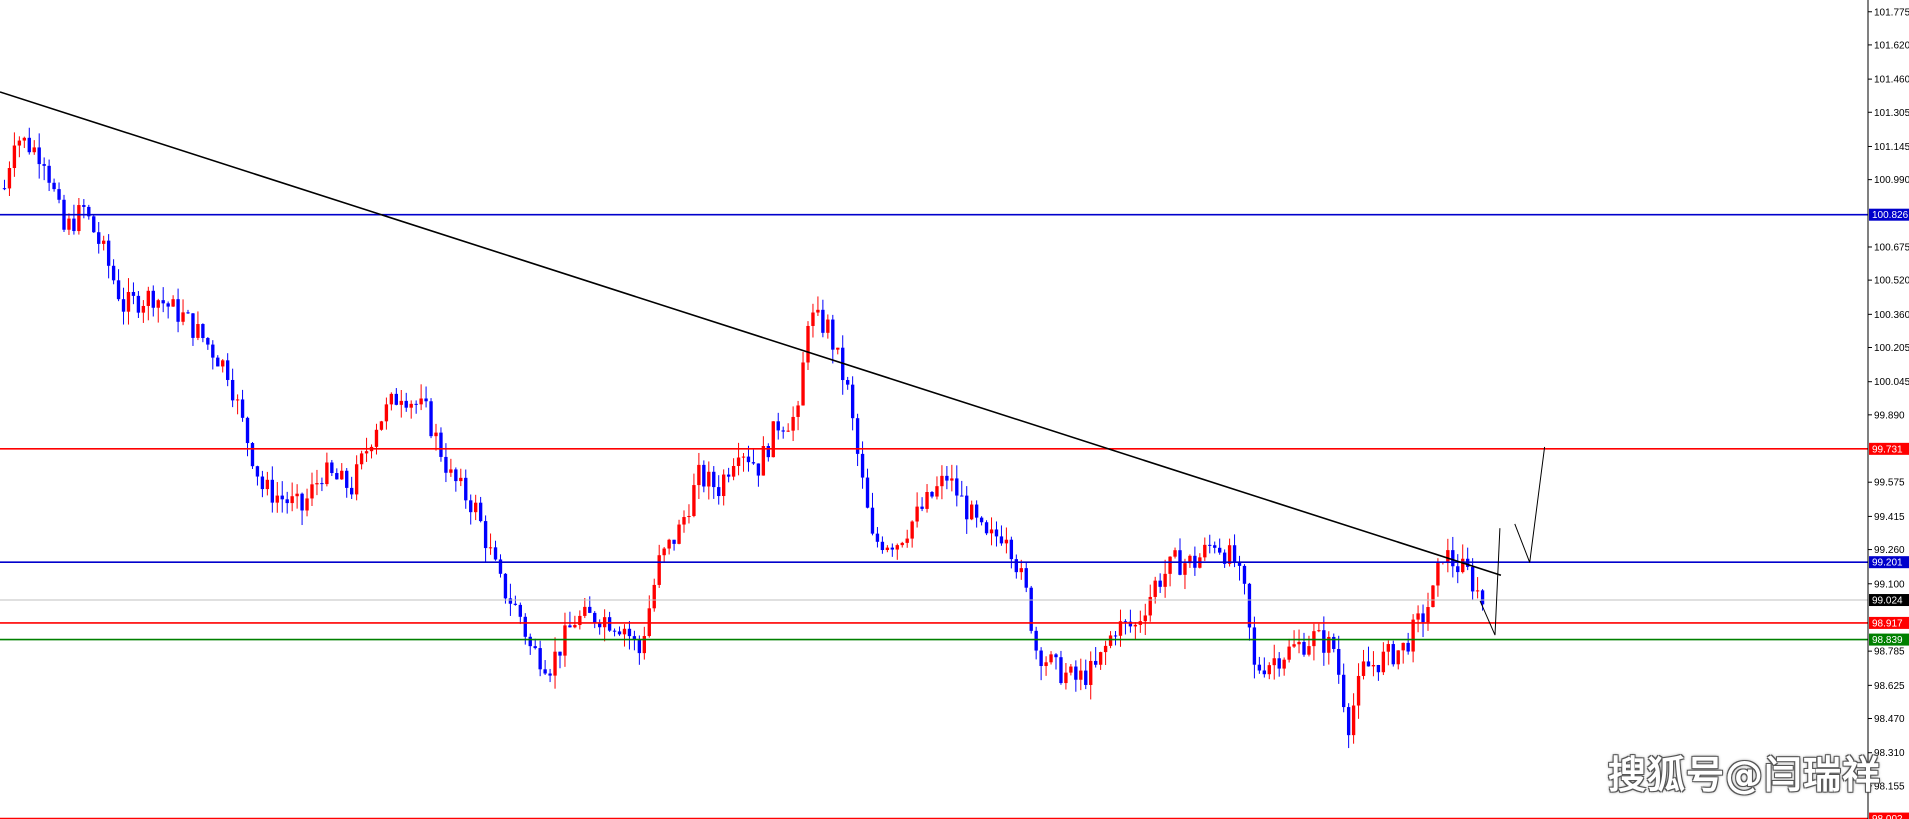 The image size is (1909, 819). I want to click on axis-tick-label: 98.625, so click(1889, 686).